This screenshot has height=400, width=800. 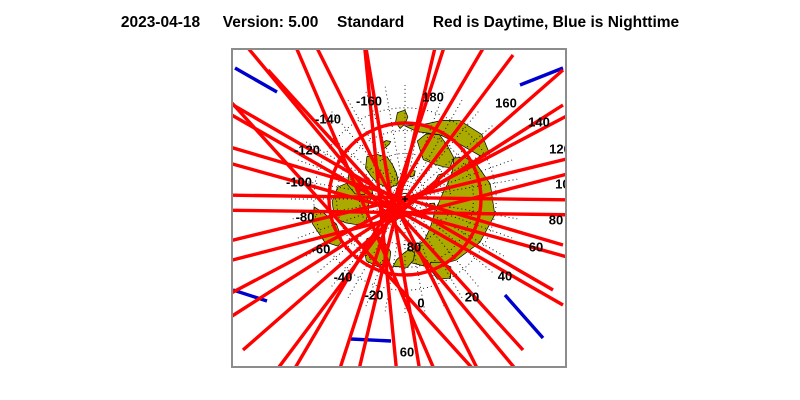 What do you see at coordinates (270, 22) in the screenshot?
I see `title-version: Version: 5.00` at bounding box center [270, 22].